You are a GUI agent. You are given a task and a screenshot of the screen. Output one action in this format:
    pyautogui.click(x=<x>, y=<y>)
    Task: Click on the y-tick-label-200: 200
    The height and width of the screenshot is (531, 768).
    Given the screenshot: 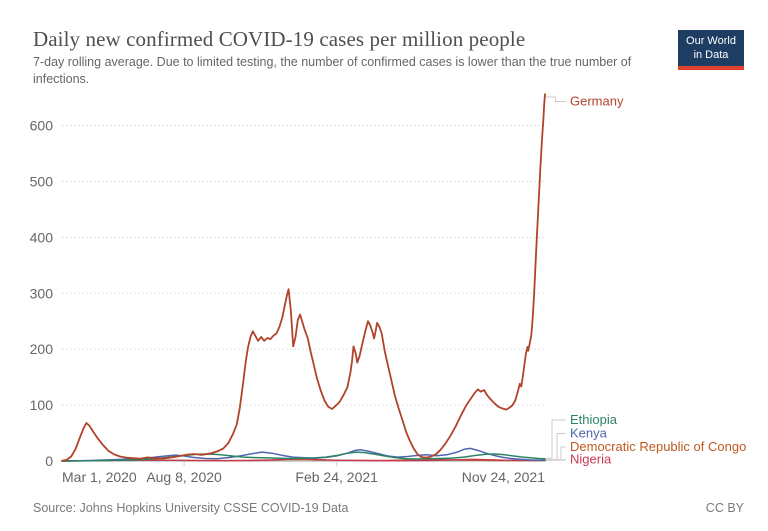 What is the action you would take?
    pyautogui.click(x=42, y=349)
    